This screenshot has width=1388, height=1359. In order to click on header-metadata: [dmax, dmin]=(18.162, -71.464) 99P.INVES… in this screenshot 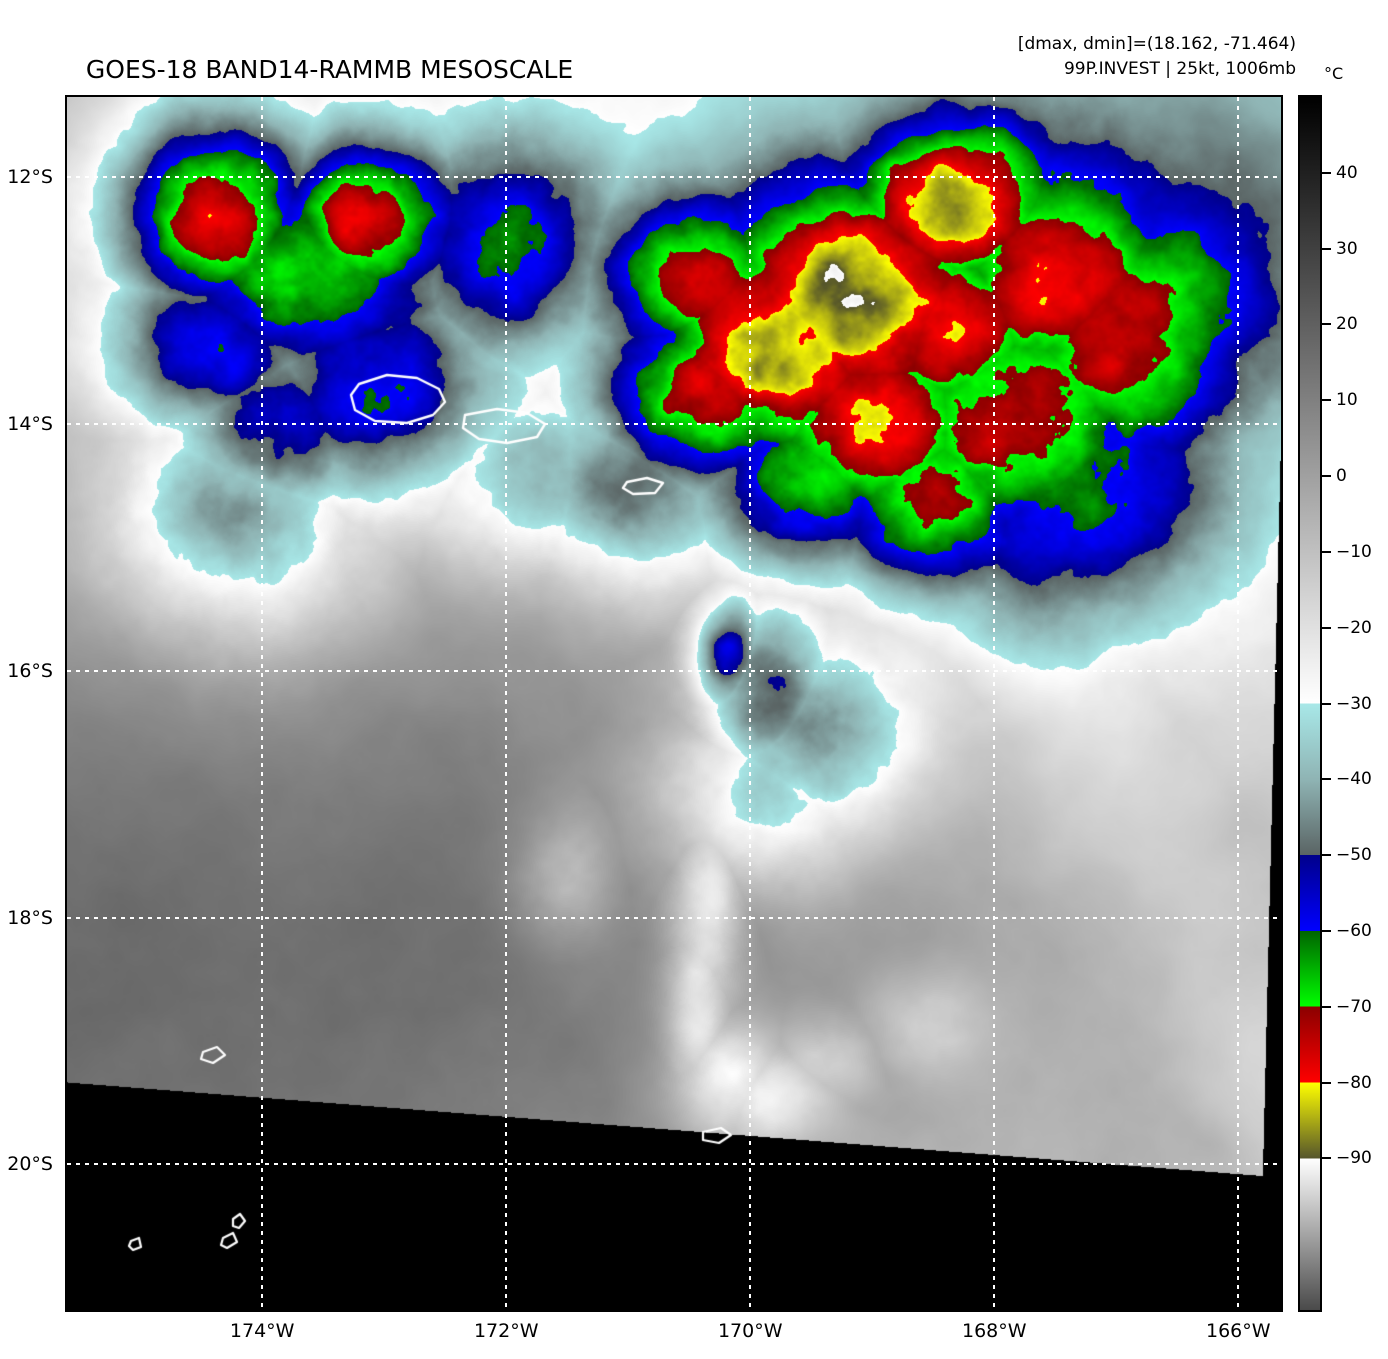, I will do `click(1157, 57)`.